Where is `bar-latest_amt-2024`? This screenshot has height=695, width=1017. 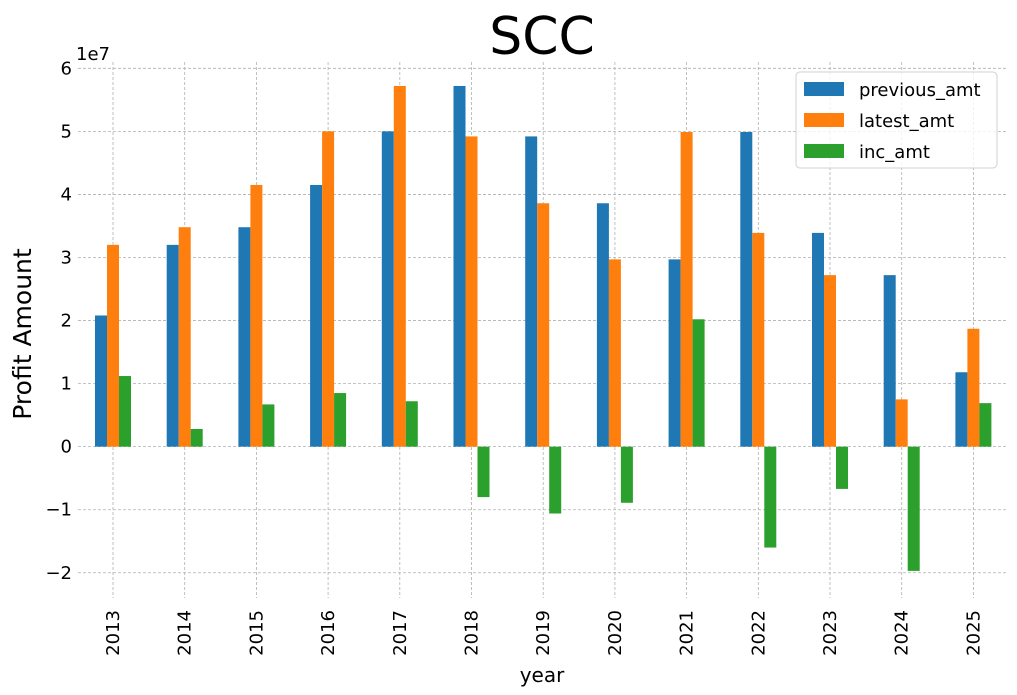
bar-latest_amt-2024 is located at coordinates (901, 423).